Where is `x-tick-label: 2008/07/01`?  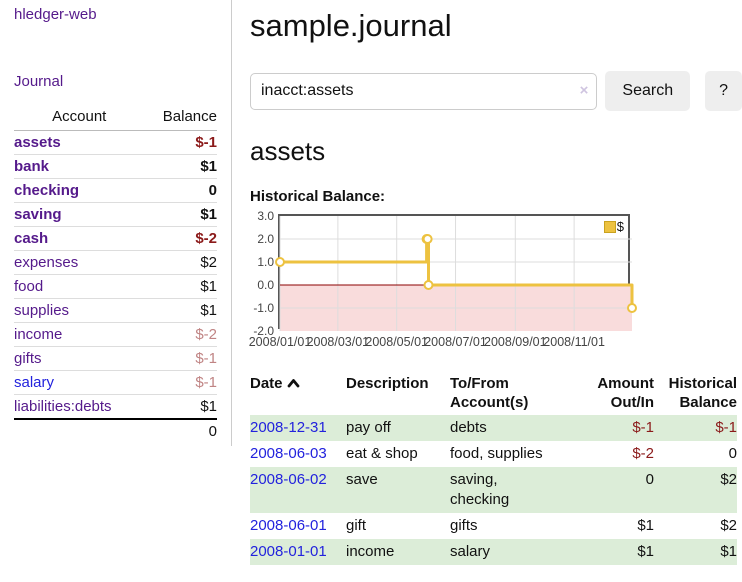
x-tick-label: 2008/07/01 is located at coordinates (455, 342).